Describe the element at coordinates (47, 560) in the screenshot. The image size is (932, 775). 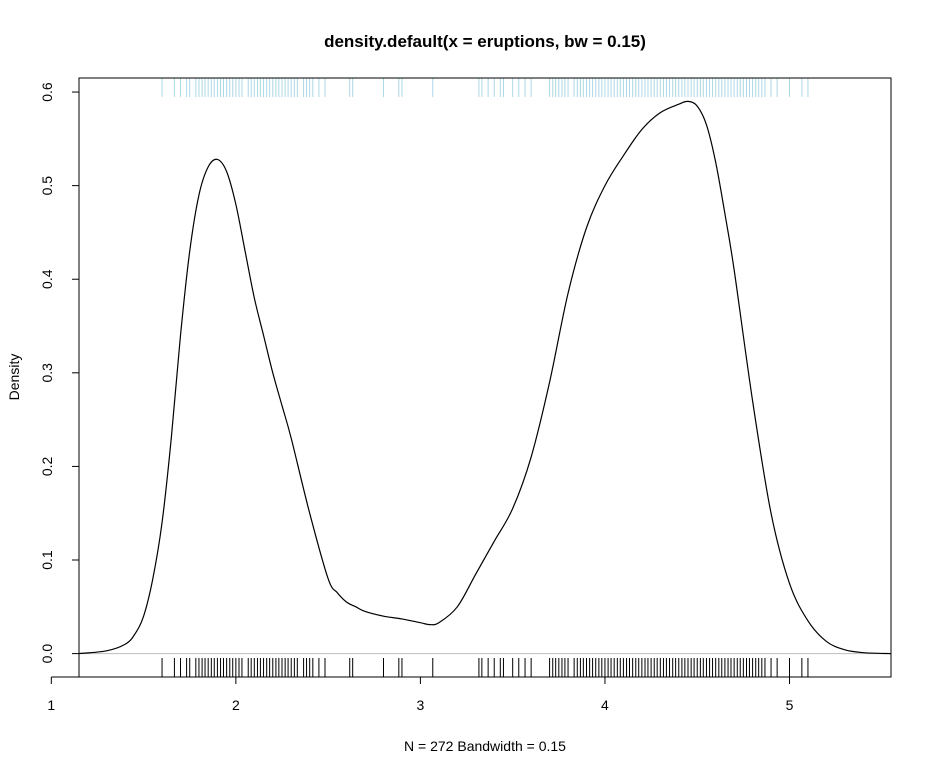
I see `y-tick-label: 0.1` at that location.